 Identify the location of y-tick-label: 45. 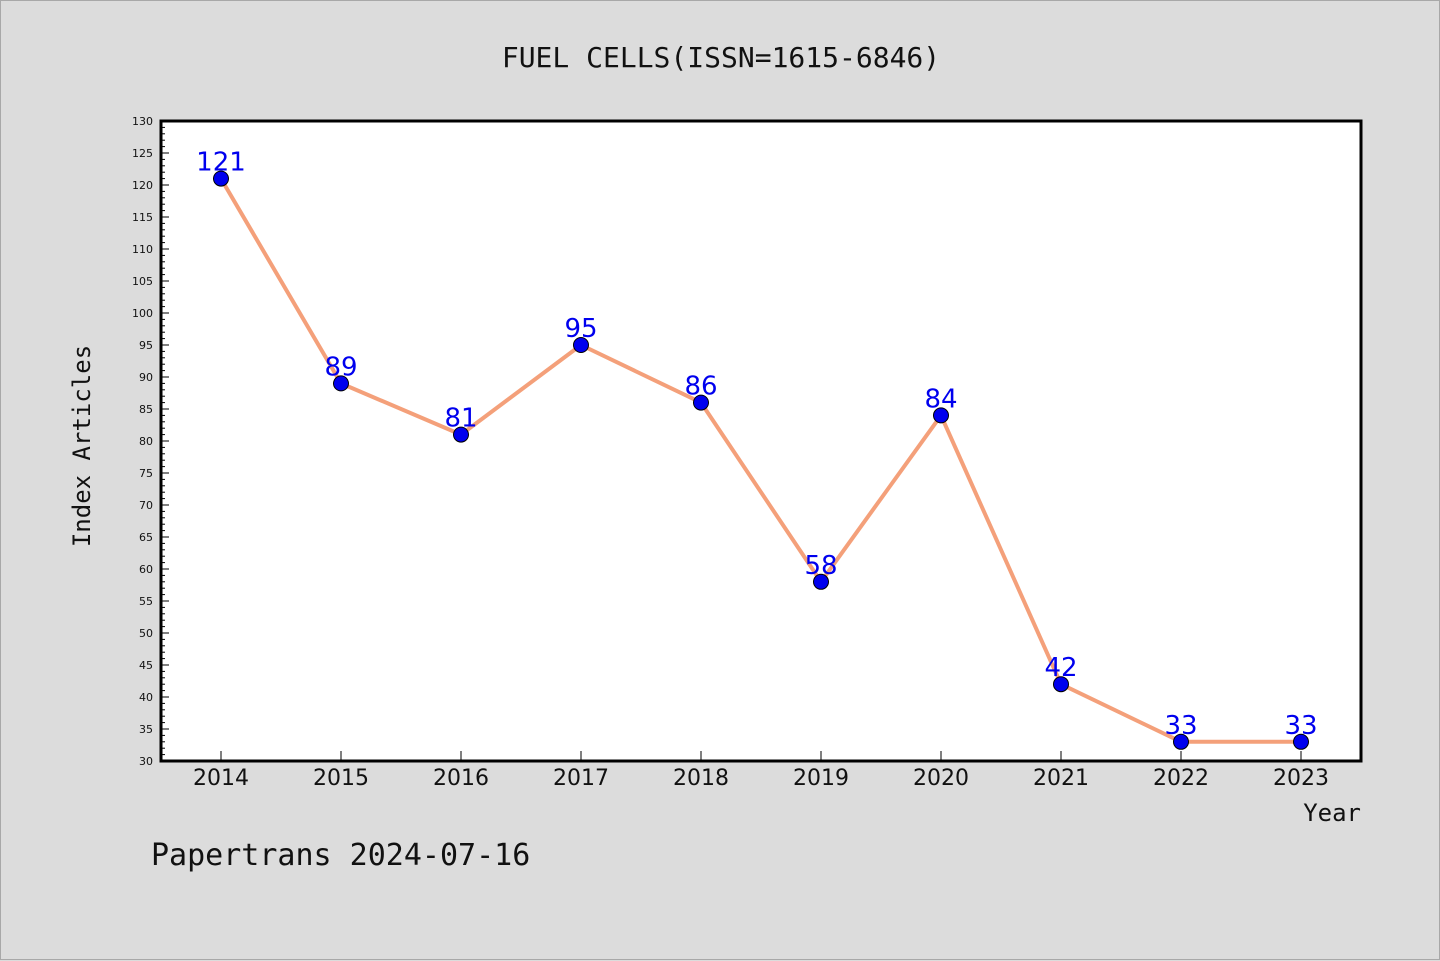
(146, 665).